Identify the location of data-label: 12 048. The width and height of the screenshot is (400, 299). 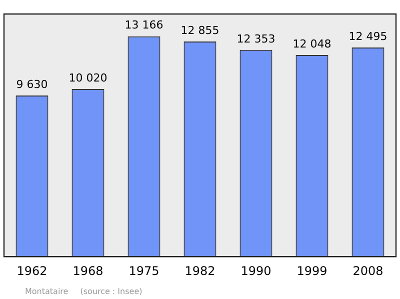
(312, 43).